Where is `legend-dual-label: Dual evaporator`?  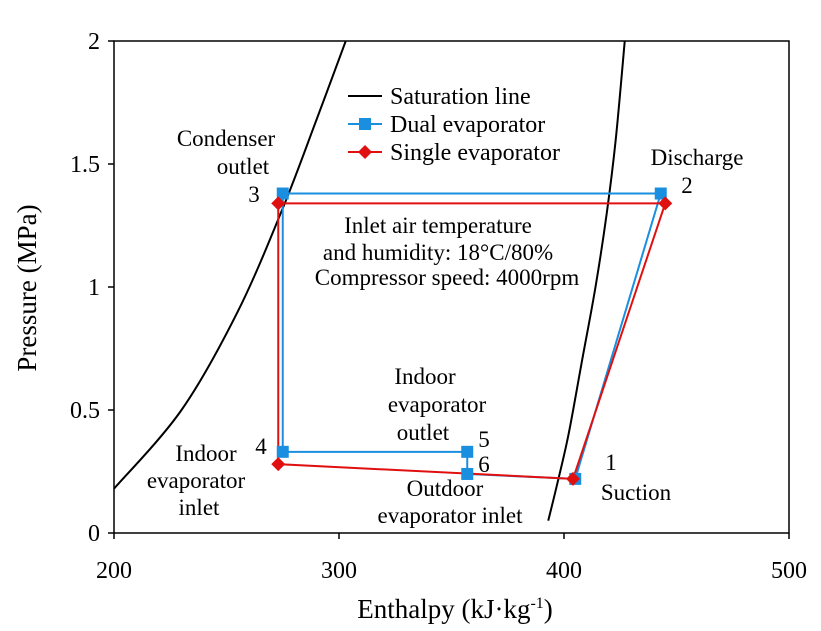
legend-dual-label: Dual evaporator is located at coordinates (467, 125).